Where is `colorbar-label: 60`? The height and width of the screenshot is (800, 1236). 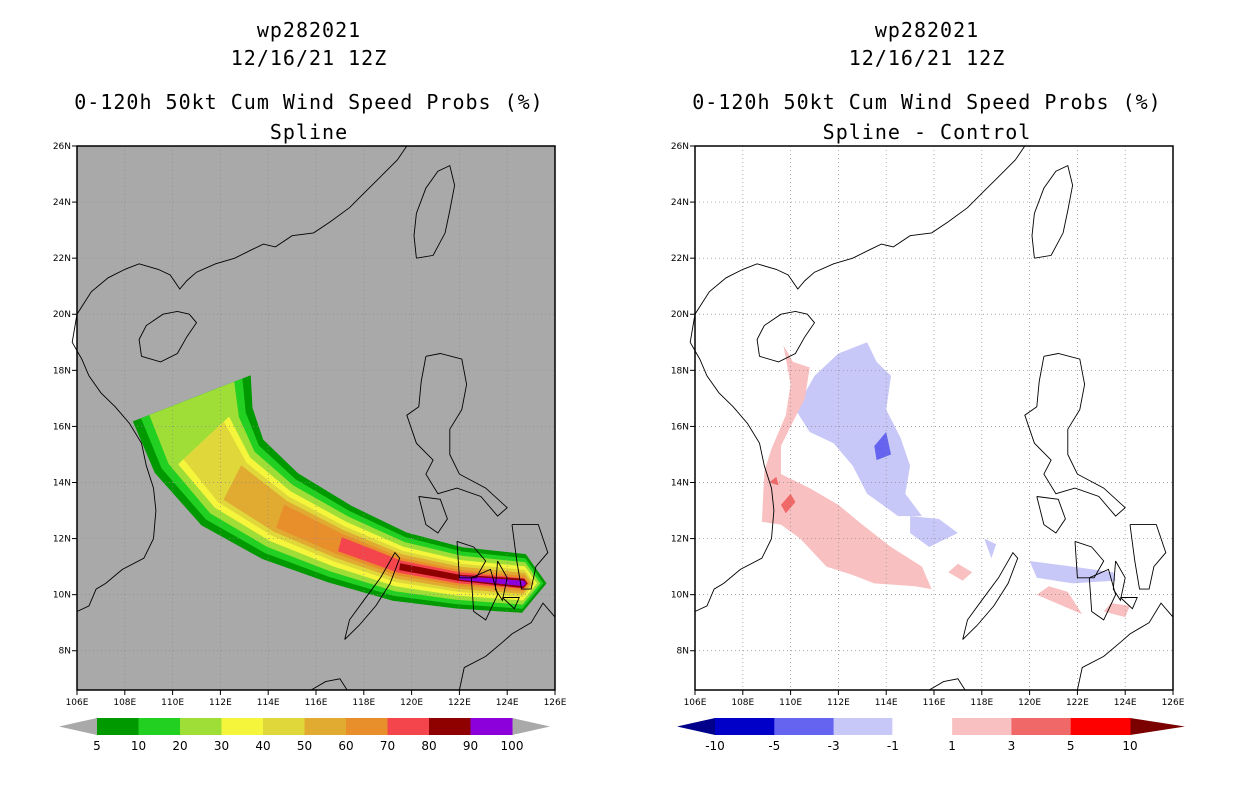
colorbar-label: 60 is located at coordinates (345, 746).